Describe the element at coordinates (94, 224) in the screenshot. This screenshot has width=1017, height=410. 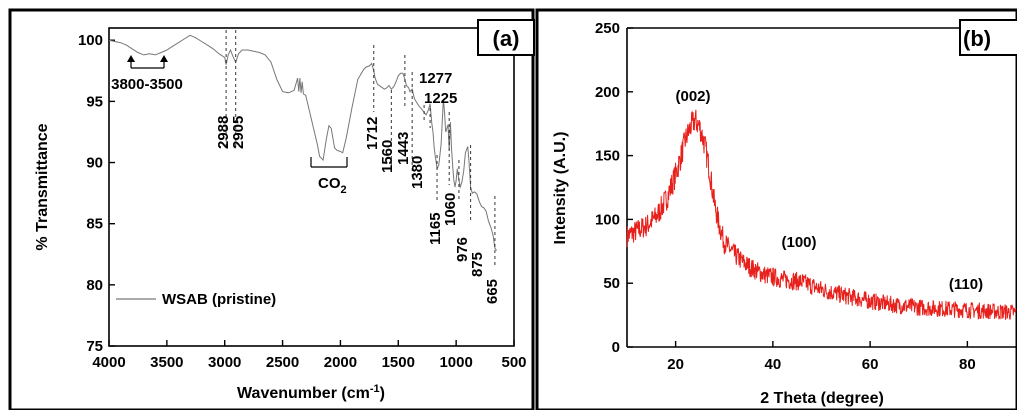
I see `panel-a-y-tick-label: 85` at that location.